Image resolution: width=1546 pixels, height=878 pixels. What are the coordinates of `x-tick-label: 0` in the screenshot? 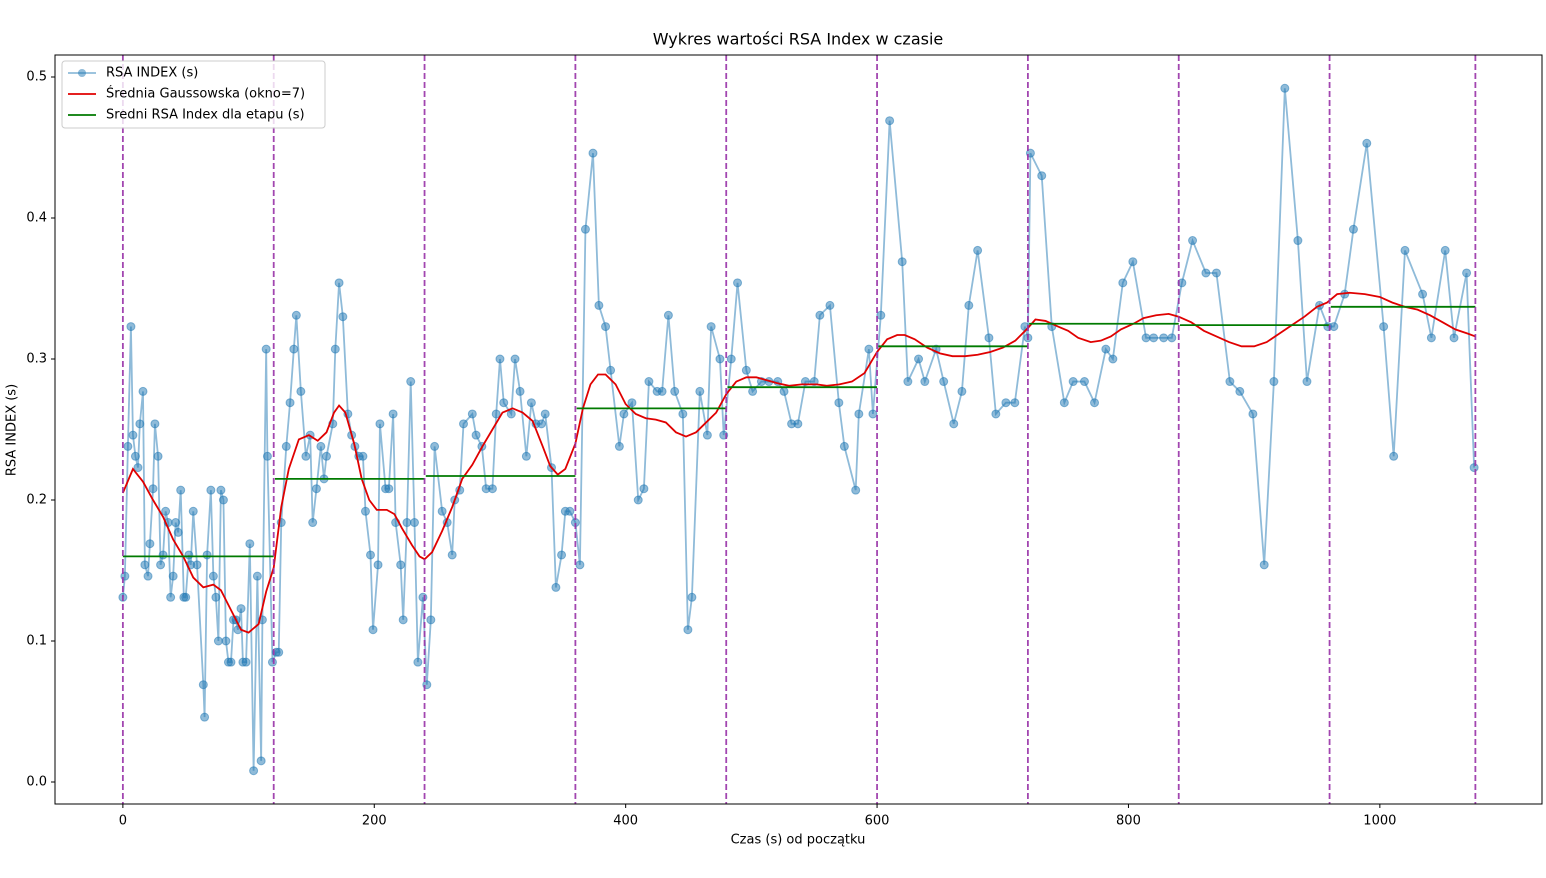 It's located at (123, 821).